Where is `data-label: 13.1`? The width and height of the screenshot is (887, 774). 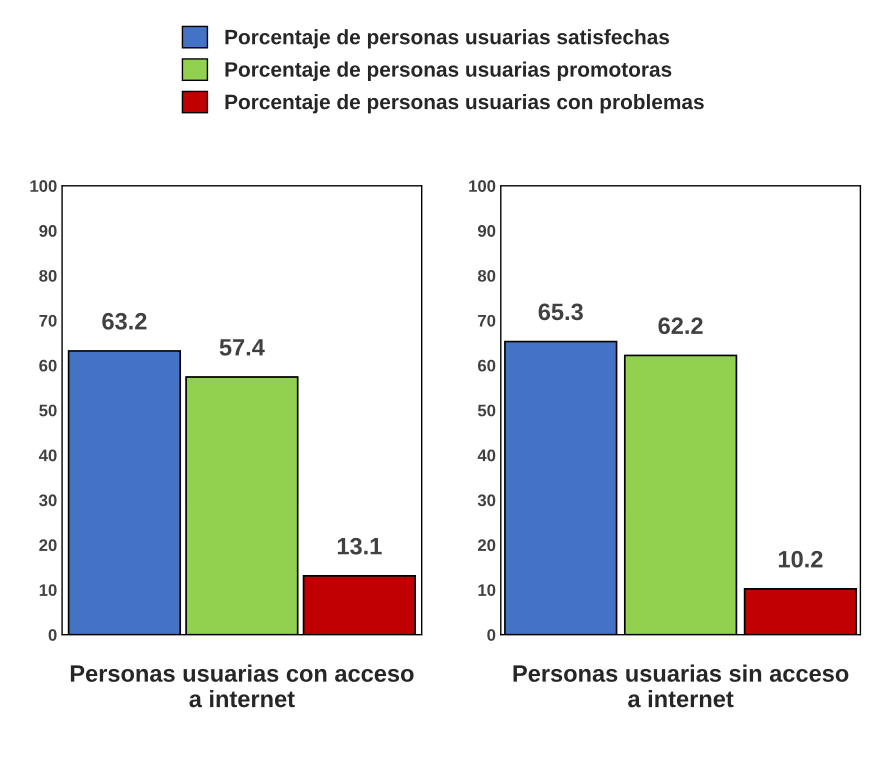
data-label: 13.1 is located at coordinates (360, 546).